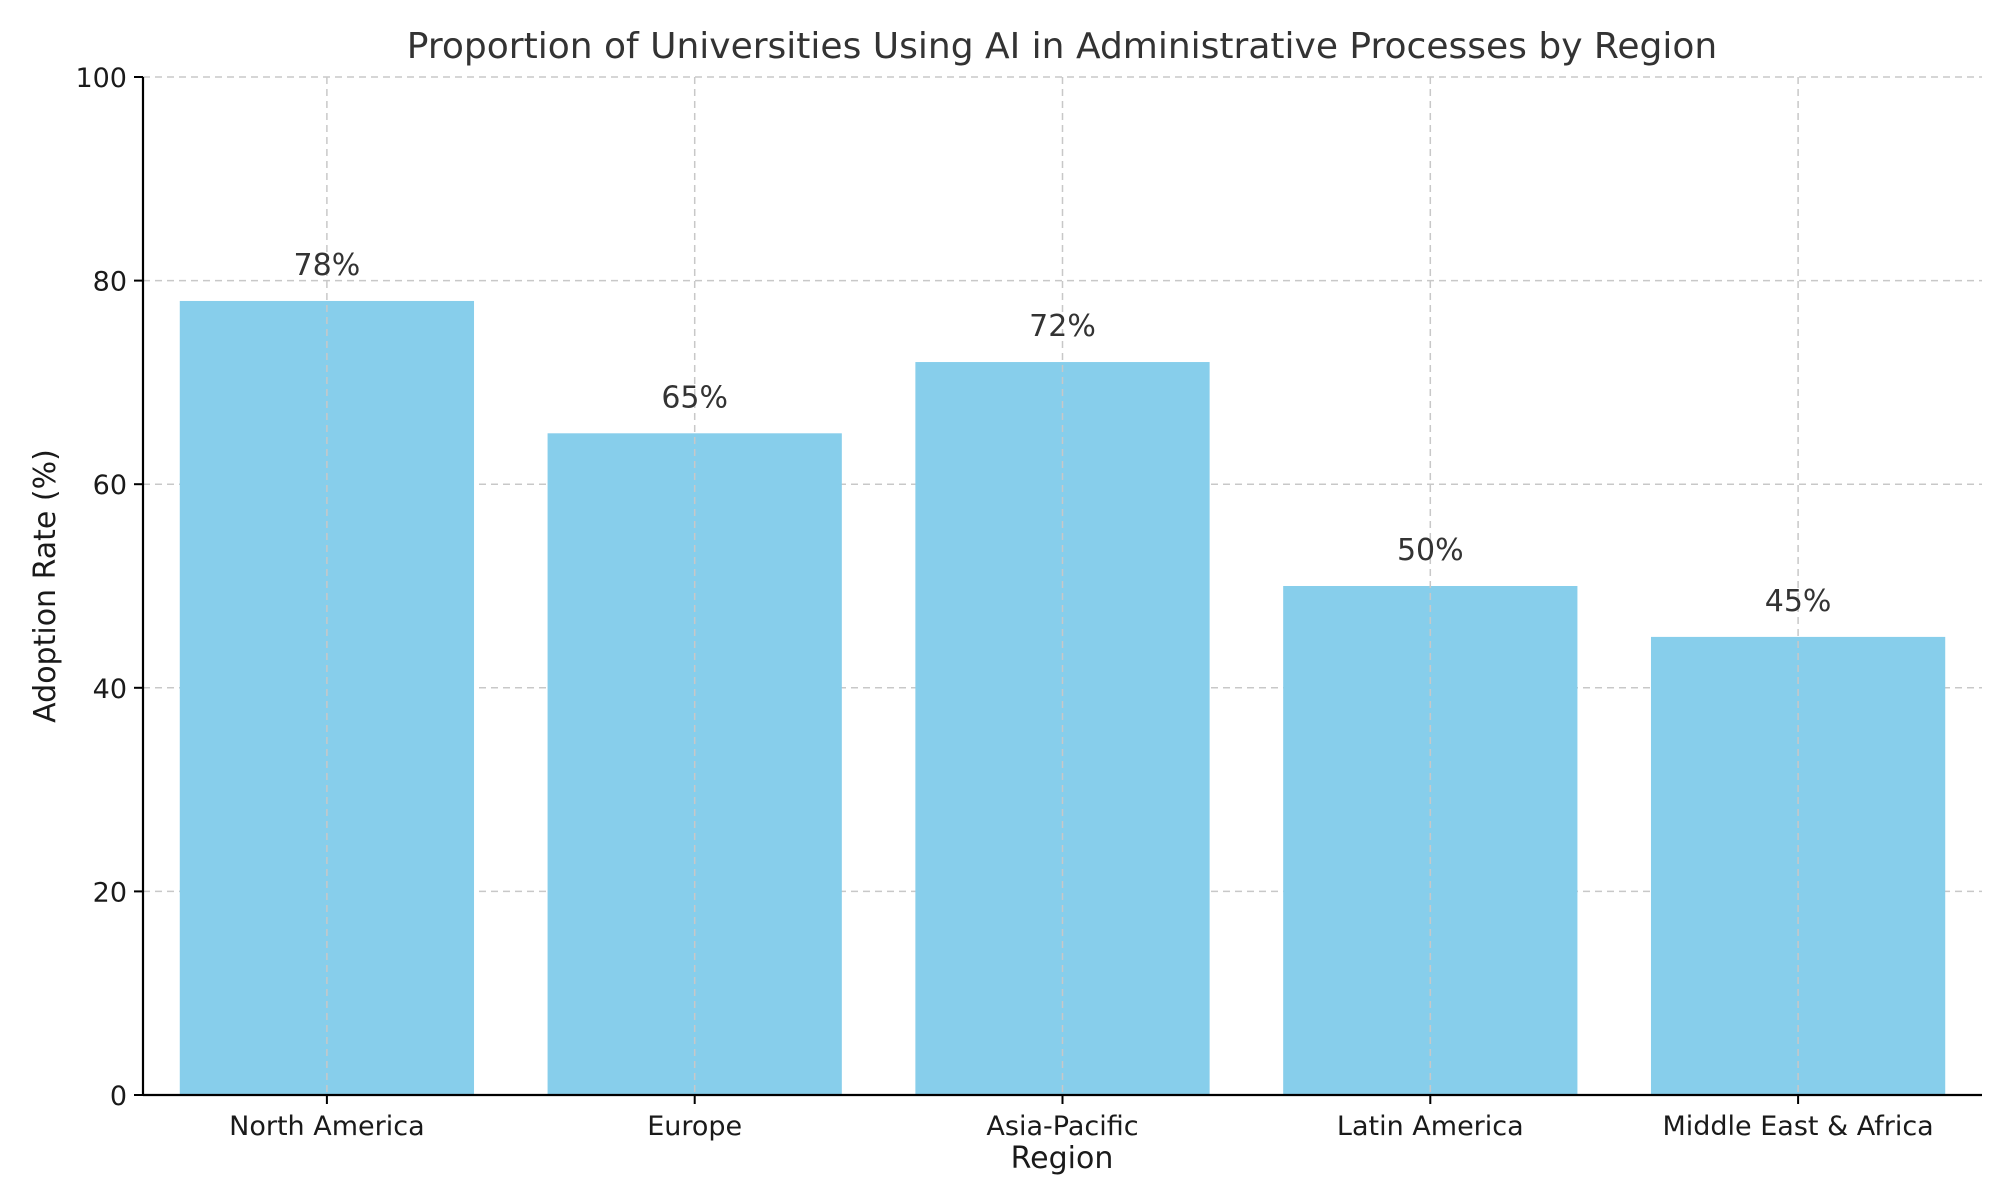 The height and width of the screenshot is (1204, 2000). What do you see at coordinates (1062, 1126) in the screenshot?
I see `x-tick-label: Asia-Pacific` at bounding box center [1062, 1126].